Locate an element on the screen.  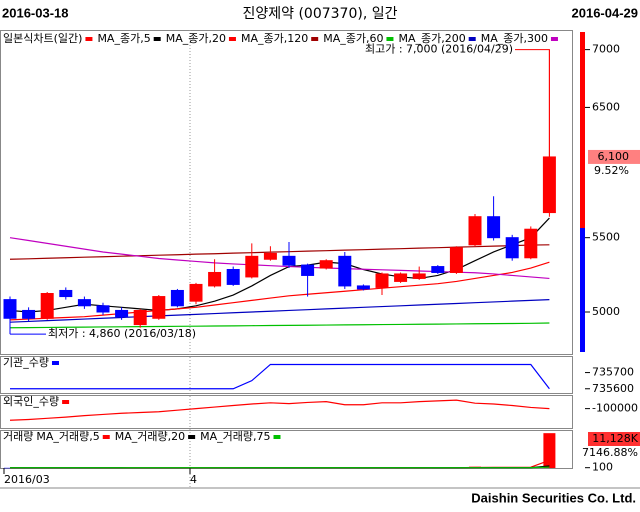
legend-label: 외국인_수량 is located at coordinates (31, 401).